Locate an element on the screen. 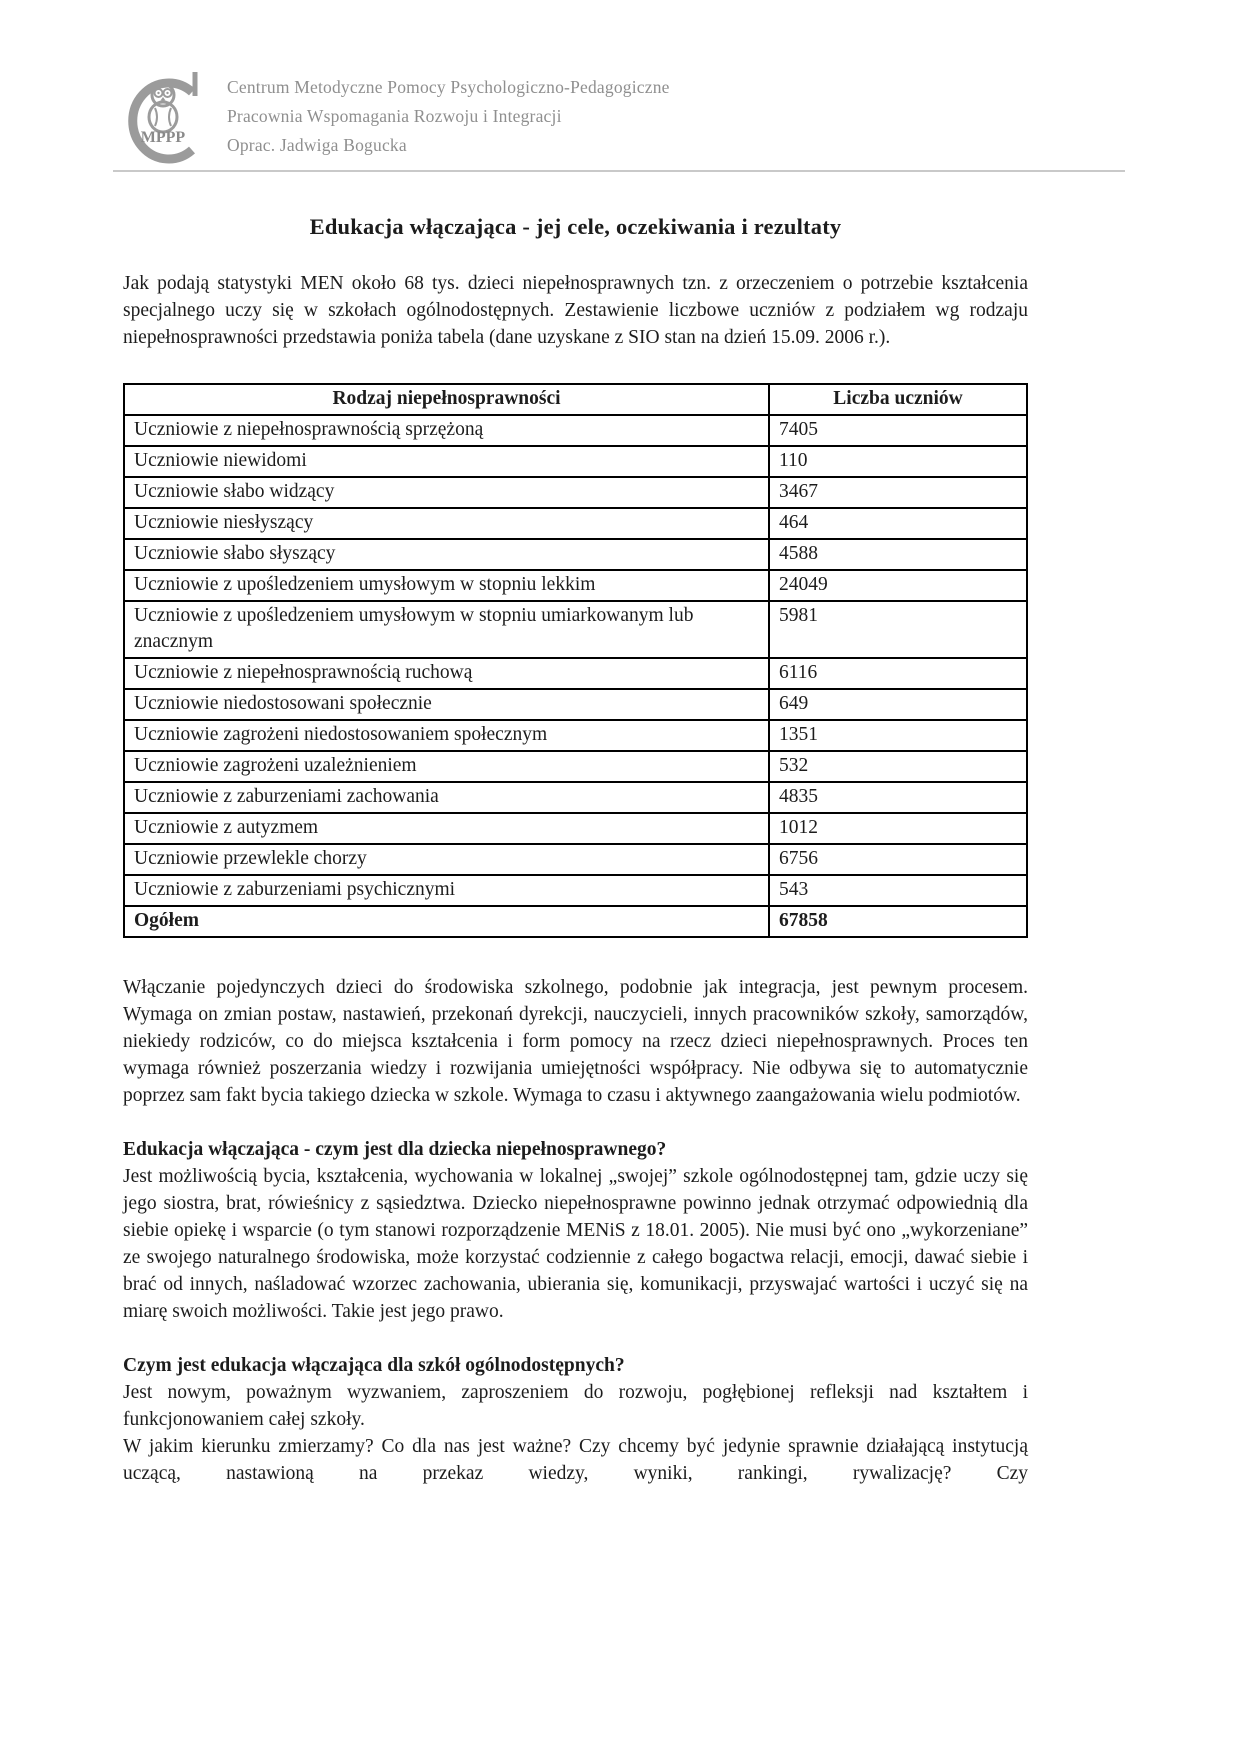 The width and height of the screenshot is (1240, 1754). cmppp-logo-icon: MPPP is located at coordinates (163, 118).